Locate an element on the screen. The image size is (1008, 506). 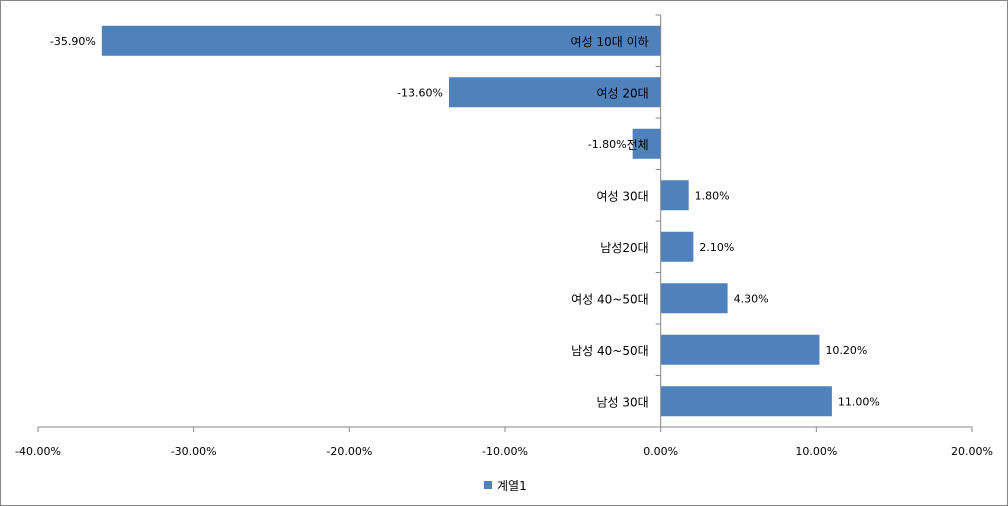
category-label: 전체 is located at coordinates (638, 145).